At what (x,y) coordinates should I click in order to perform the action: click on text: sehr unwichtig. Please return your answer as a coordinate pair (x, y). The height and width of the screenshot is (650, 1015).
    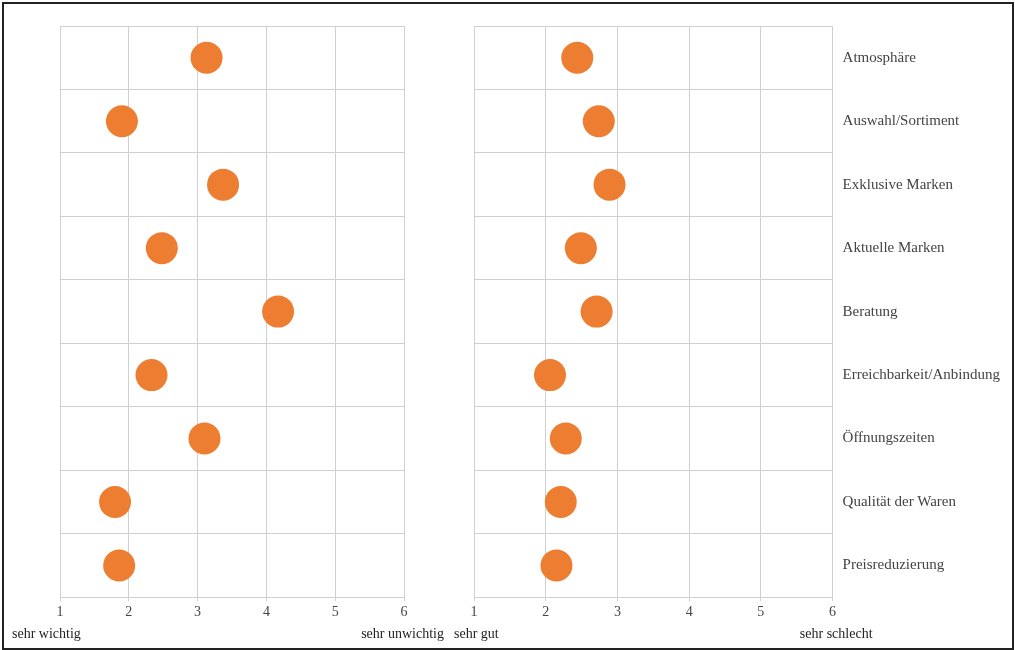
    Looking at the image, I should click on (402, 633).